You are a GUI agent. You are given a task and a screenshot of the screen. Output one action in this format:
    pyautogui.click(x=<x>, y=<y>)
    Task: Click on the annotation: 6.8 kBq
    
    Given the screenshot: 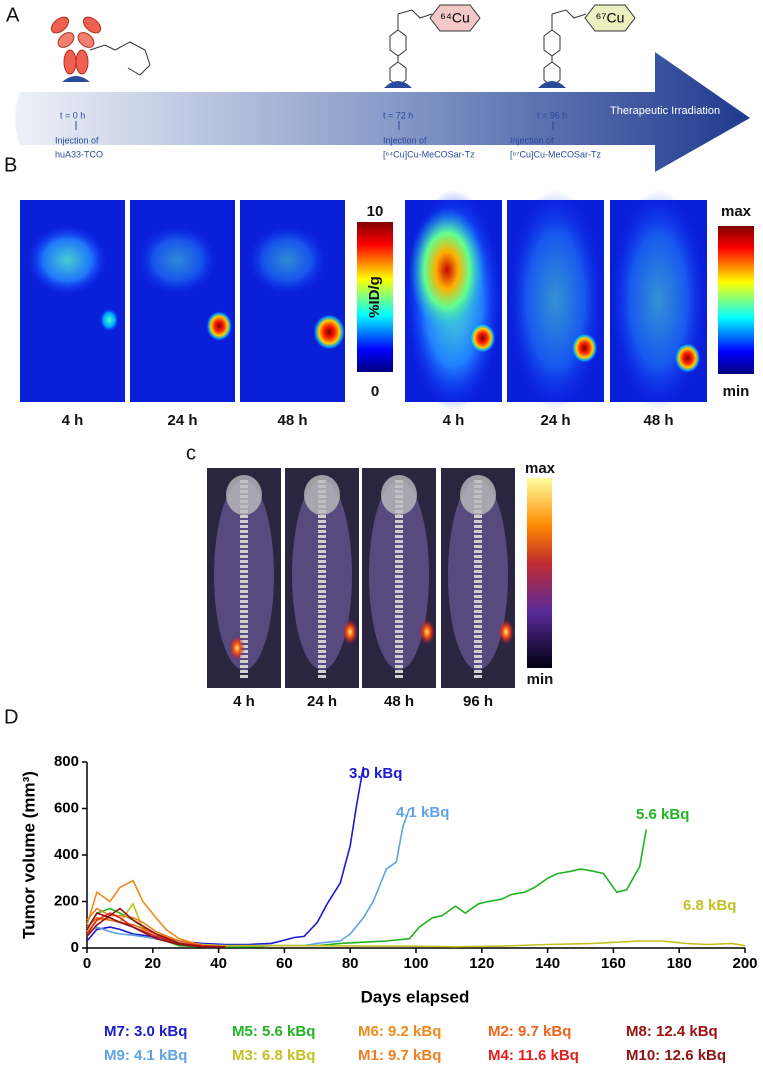 What is the action you would take?
    pyautogui.click(x=709, y=905)
    